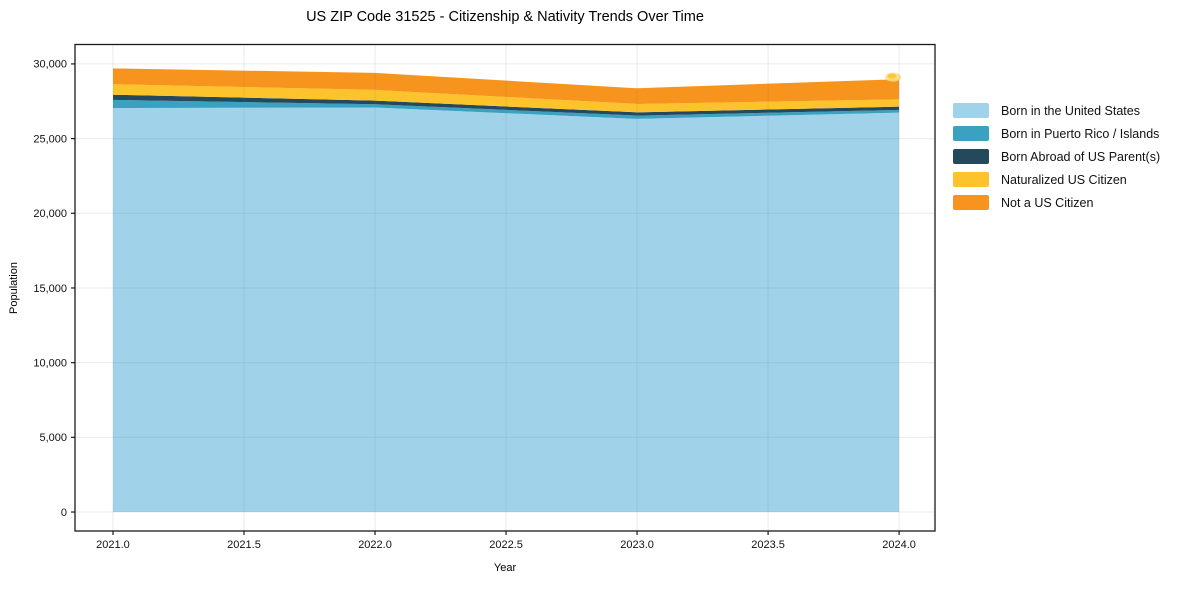  I want to click on legend-item: Born in the United States, so click(1056, 110).